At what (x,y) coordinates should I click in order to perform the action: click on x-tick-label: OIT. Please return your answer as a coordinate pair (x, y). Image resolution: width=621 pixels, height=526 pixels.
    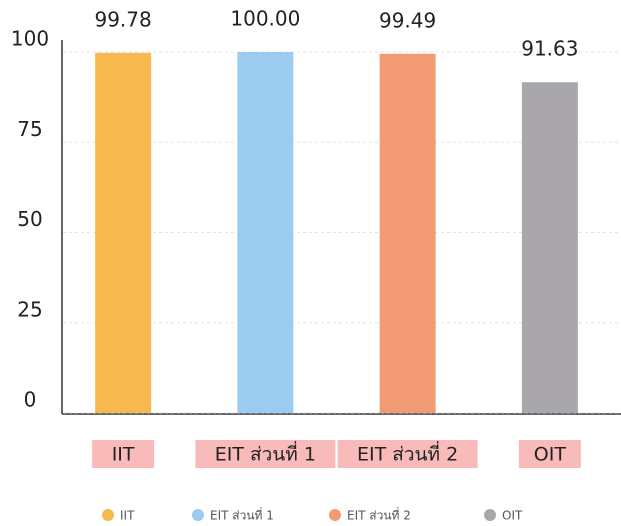
    Looking at the image, I should click on (550, 455).